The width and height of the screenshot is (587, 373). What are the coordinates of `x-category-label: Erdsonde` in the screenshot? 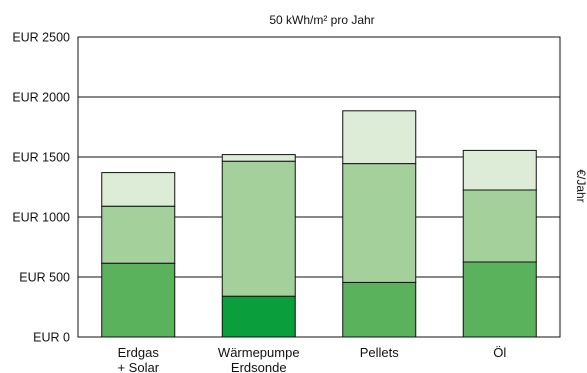 It's located at (259, 366).